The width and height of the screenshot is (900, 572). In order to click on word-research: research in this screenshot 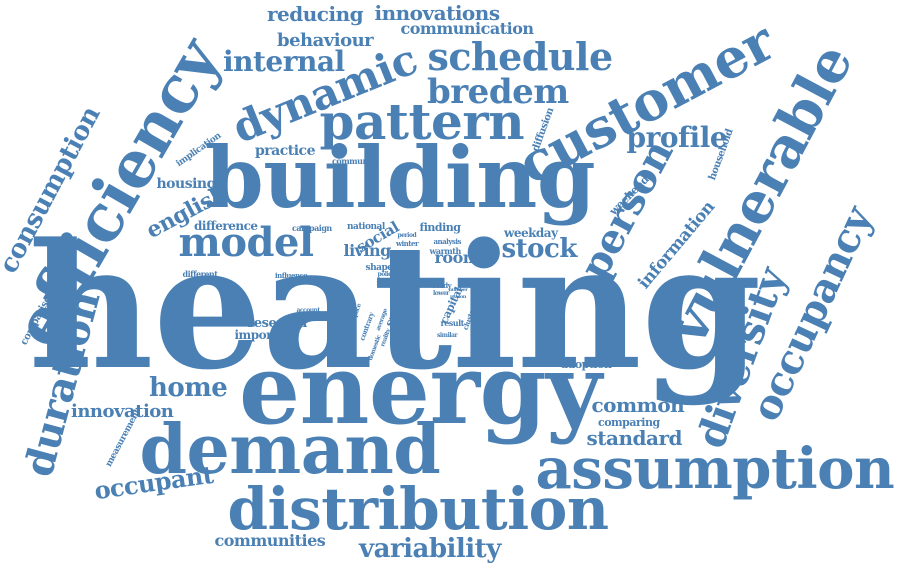, I will do `click(277, 323)`.